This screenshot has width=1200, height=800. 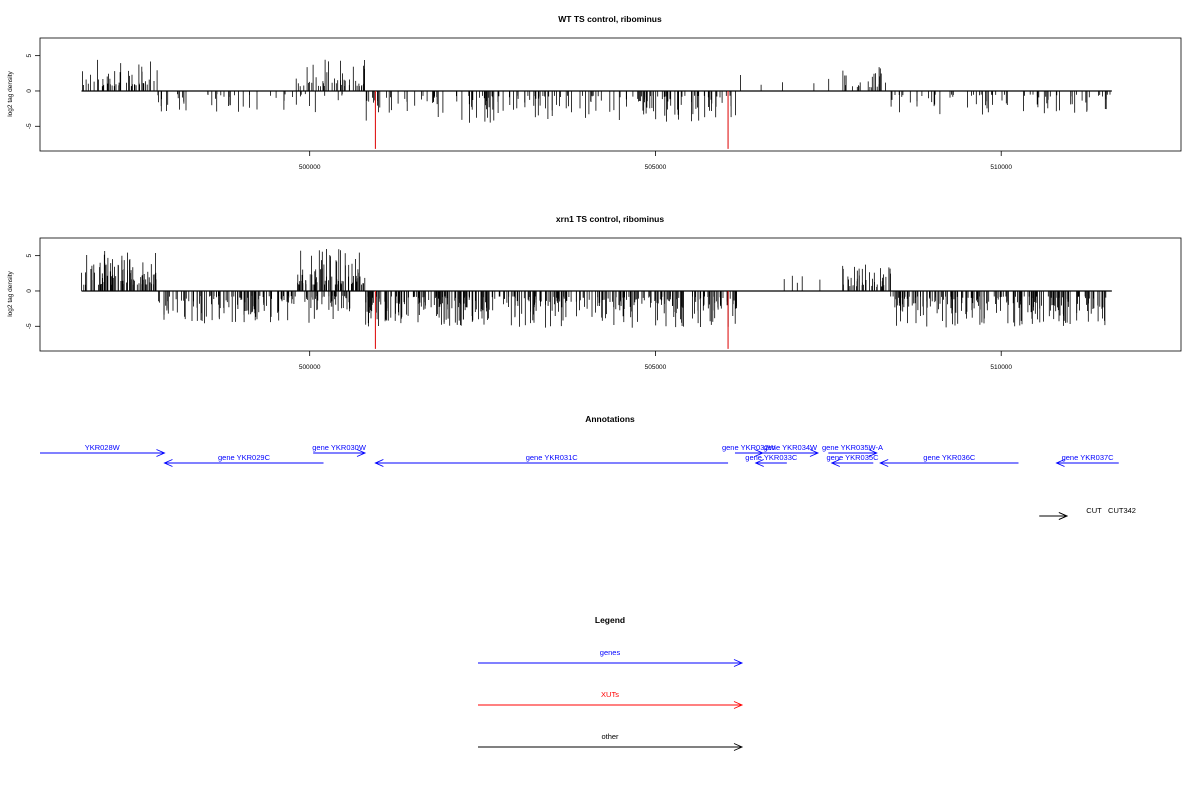 I want to click on gene-label: gene YKR035C, so click(x=853, y=457).